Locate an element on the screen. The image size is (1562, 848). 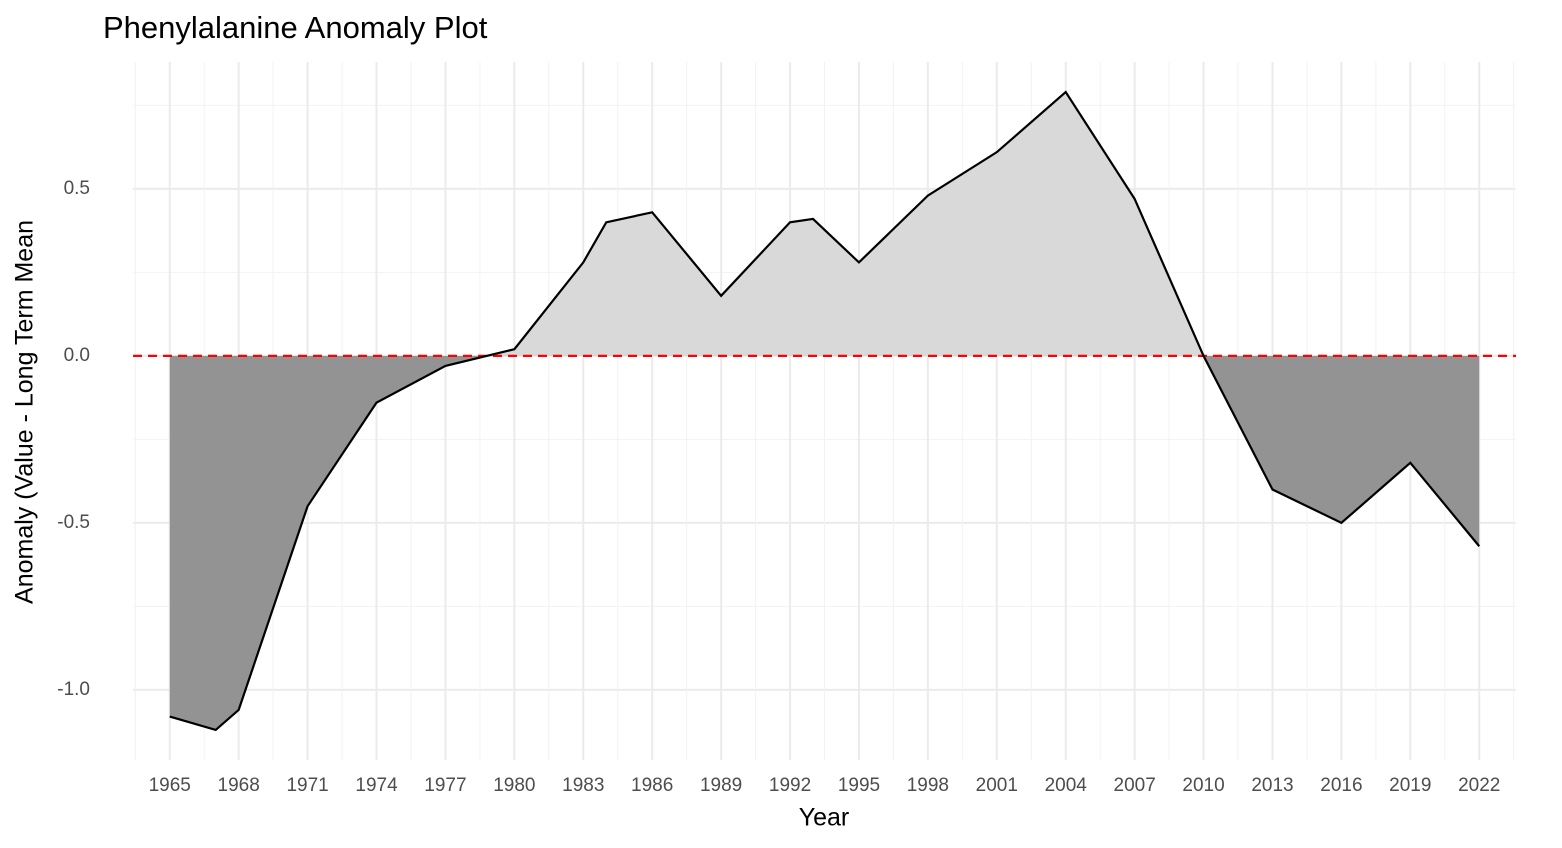
y-tick-label: -1.0 is located at coordinates (73, 689).